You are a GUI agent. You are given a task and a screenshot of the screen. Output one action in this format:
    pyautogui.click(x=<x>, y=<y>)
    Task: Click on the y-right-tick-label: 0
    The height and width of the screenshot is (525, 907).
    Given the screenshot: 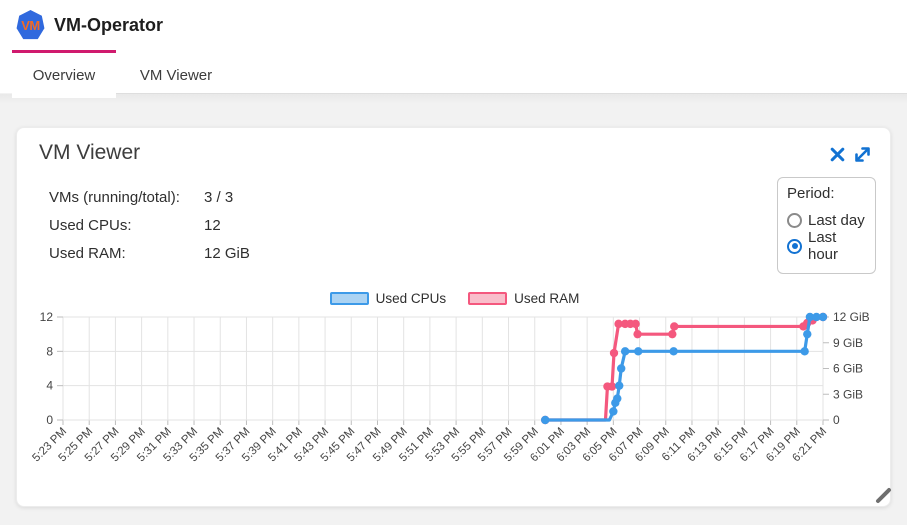 What is the action you would take?
    pyautogui.click(x=836, y=420)
    